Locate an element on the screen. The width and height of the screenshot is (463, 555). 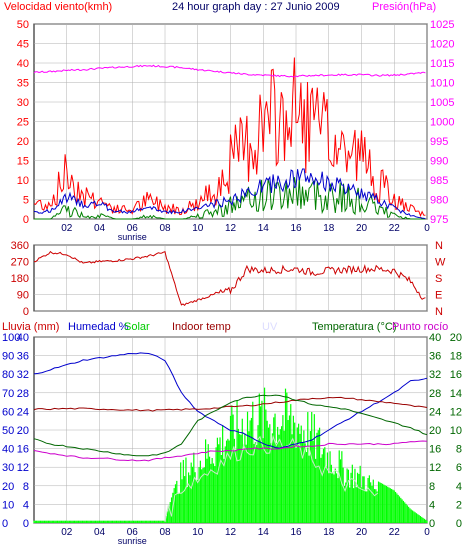
temp-y-tick: 16 is located at coordinates (435, 450).